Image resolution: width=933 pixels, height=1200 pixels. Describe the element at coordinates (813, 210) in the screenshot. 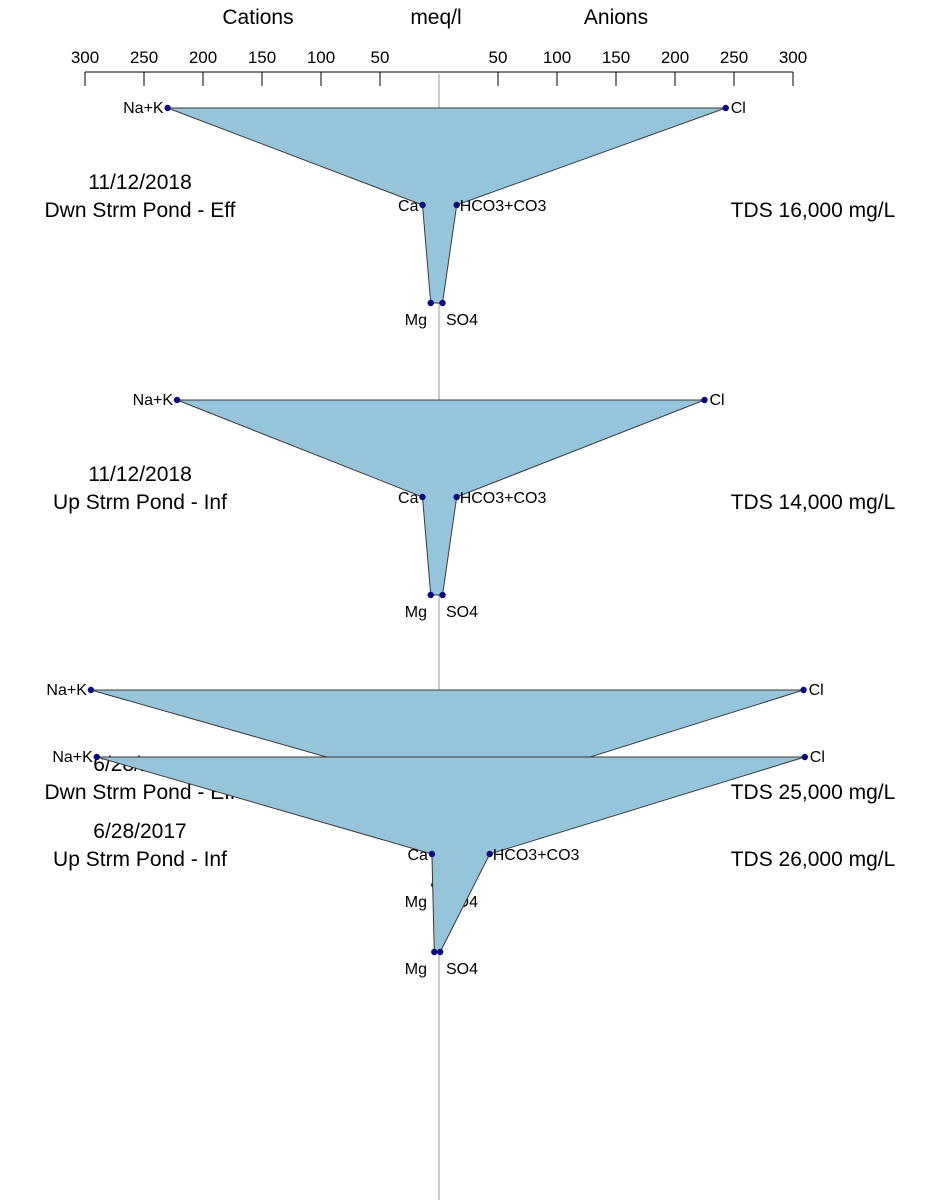

I see `tds-label: TDS 16,000 mg/L` at that location.